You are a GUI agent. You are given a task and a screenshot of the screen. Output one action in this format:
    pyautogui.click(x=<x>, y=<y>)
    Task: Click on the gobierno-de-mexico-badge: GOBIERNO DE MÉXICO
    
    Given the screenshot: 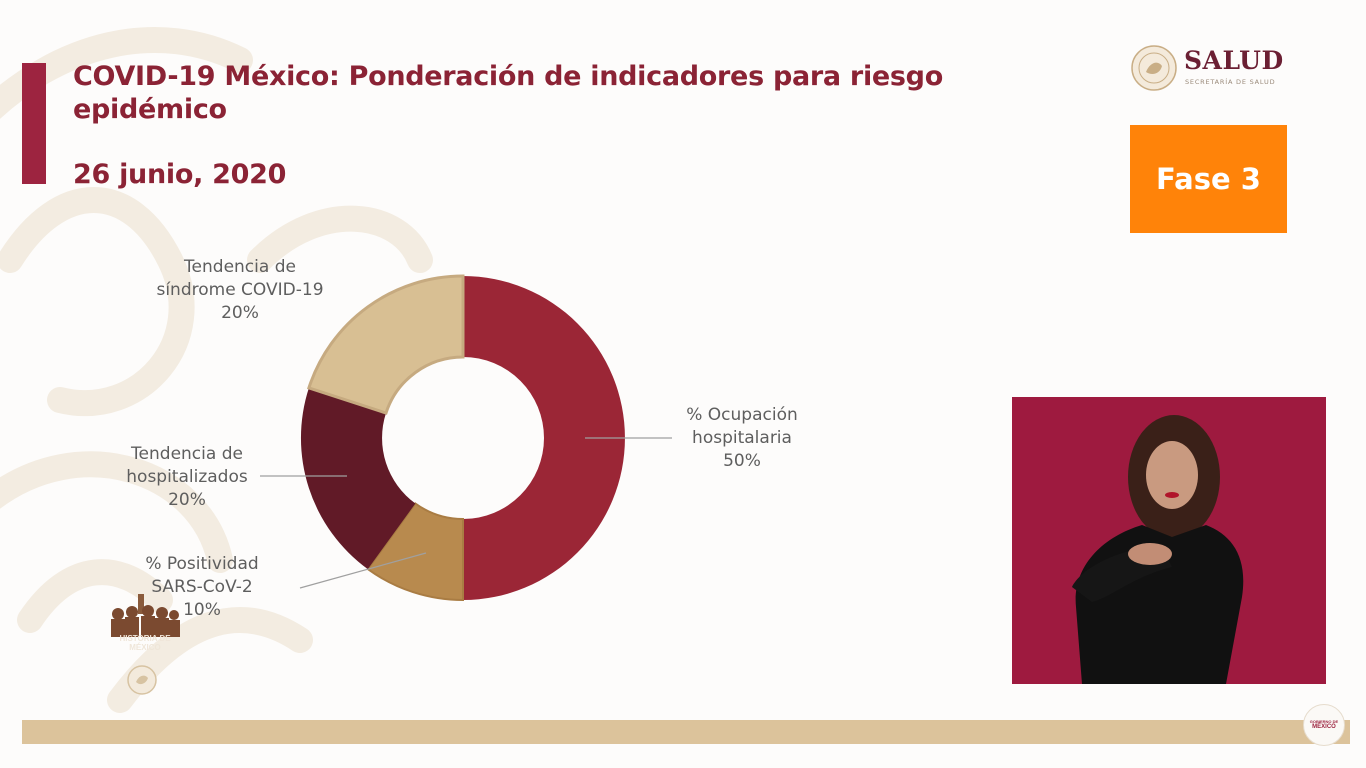 What is the action you would take?
    pyautogui.click(x=1324, y=725)
    